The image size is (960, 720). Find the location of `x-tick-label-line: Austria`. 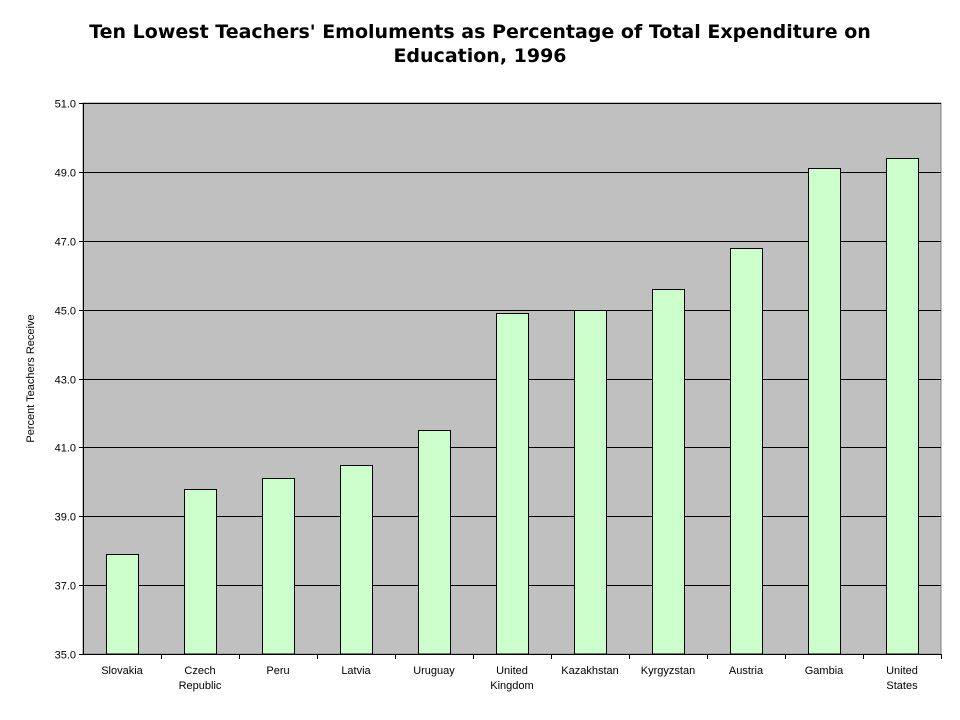

x-tick-label-line: Austria is located at coordinates (746, 671).